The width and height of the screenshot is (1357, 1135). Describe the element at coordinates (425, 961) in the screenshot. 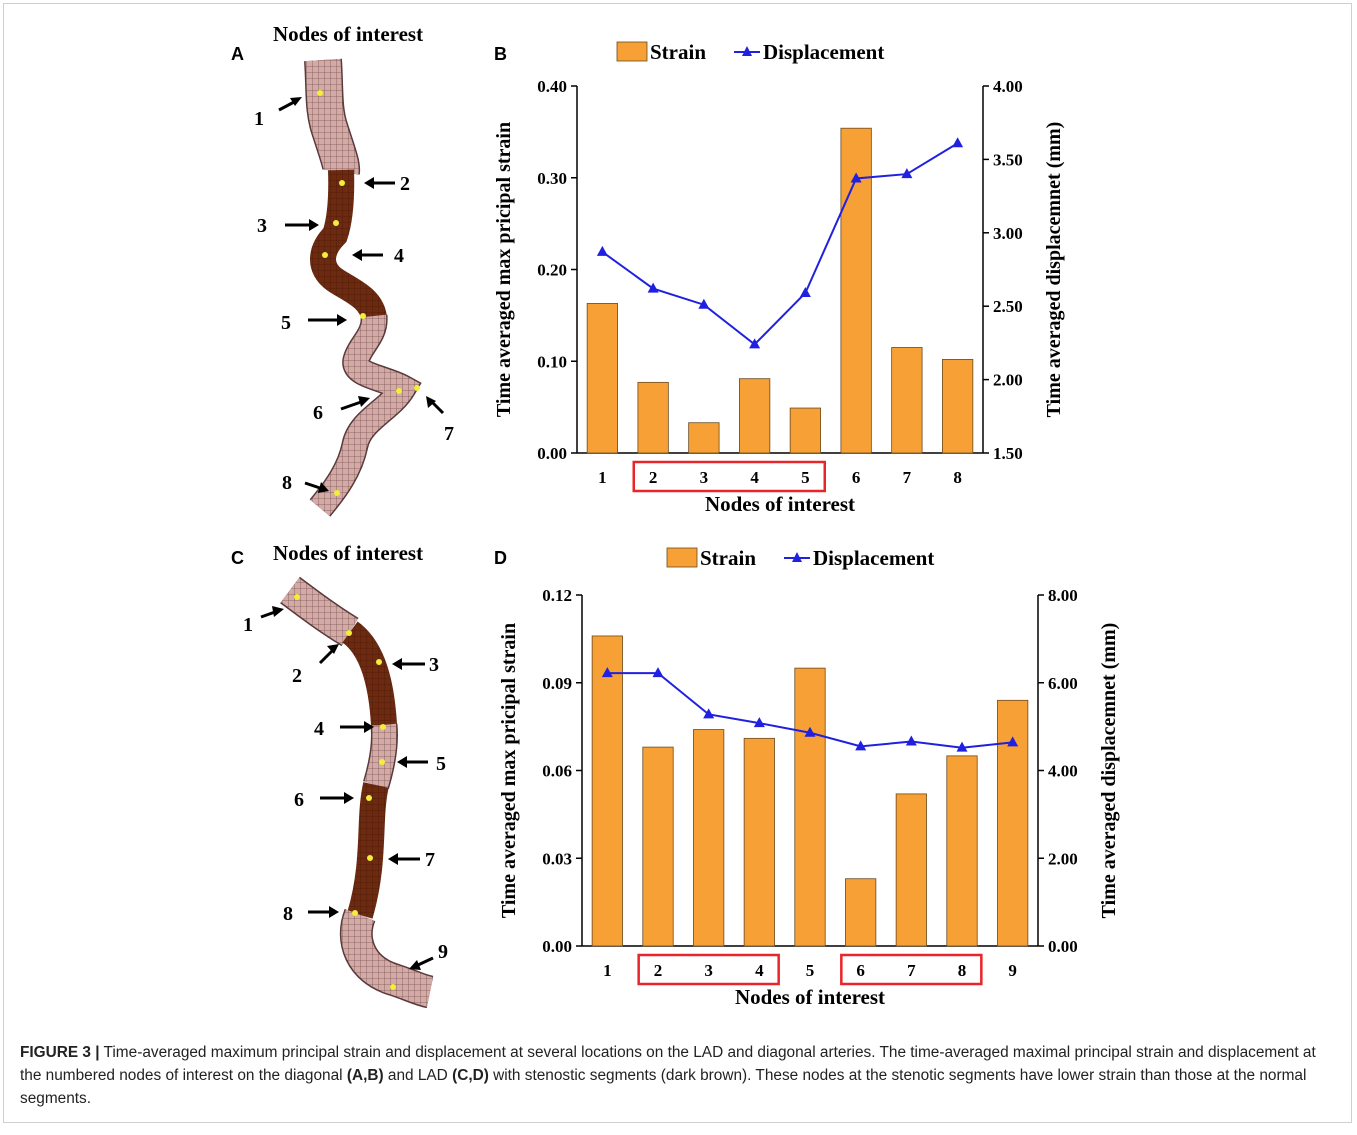

I see `arrow-c9` at that location.